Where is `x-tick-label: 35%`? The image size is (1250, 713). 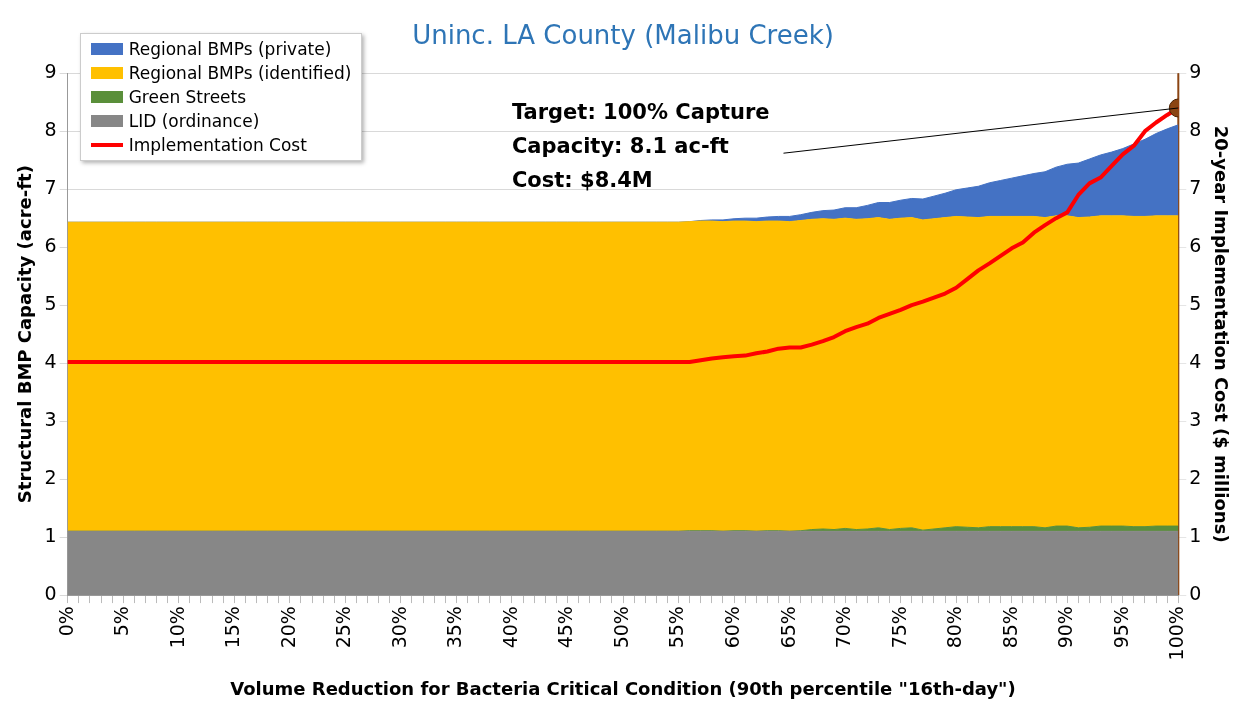 x-tick-label: 35% is located at coordinates (454, 627).